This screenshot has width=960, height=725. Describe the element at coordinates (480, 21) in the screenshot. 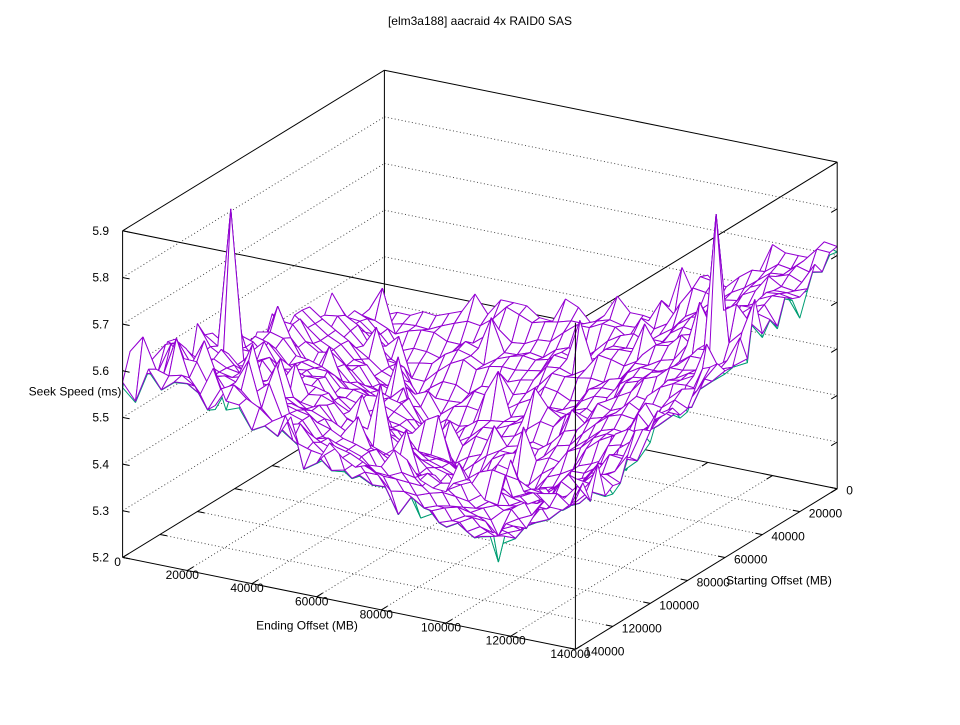

I see `svg-text:[elm3a188] aacraid 4x RAID0 SA: [elm3a188] aacraid 4x RAID0 SAS` at that location.